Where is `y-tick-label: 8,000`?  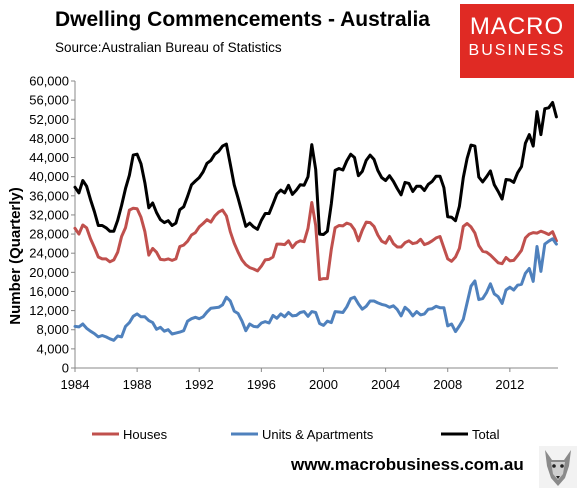 y-tick-label: 8,000 is located at coordinates (52, 329).